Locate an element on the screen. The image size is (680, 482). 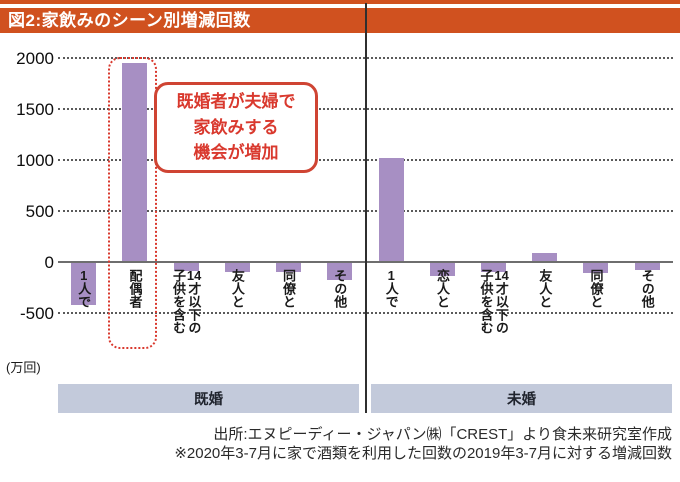
x-axis-label: 配偶者 is located at coordinates (135, 288).